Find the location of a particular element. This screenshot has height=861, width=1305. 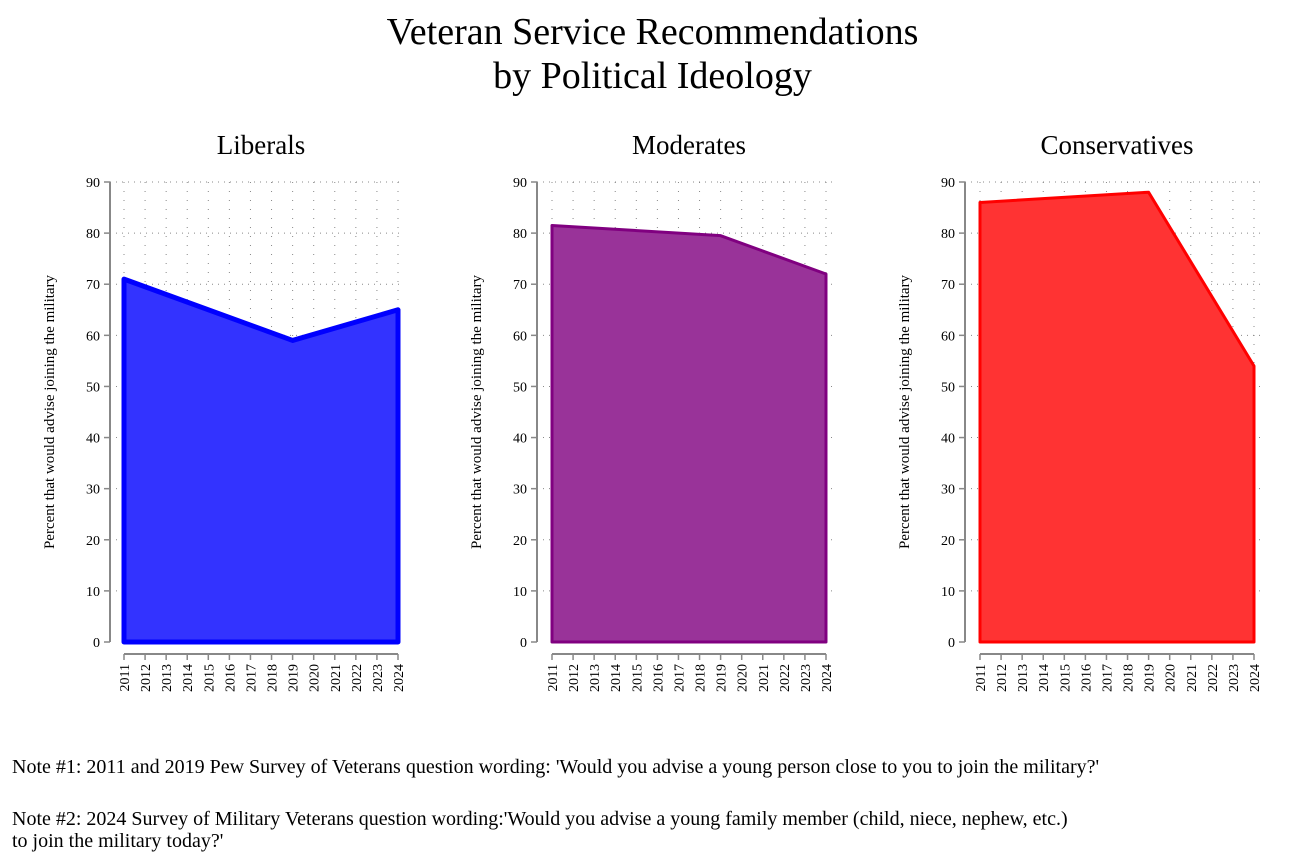

panel-title: Liberals is located at coordinates (261, 145).